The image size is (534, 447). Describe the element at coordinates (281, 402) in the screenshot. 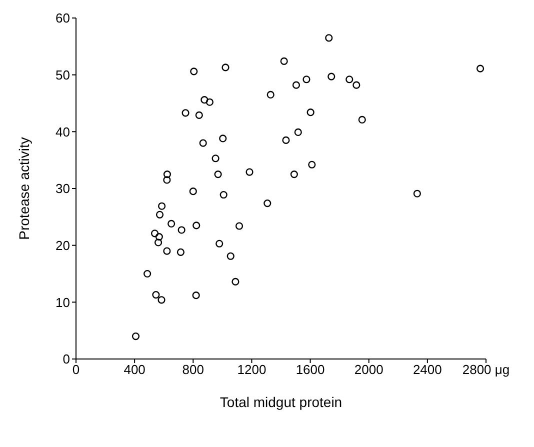

I see `x-axis-title: Total midgut protein` at that location.